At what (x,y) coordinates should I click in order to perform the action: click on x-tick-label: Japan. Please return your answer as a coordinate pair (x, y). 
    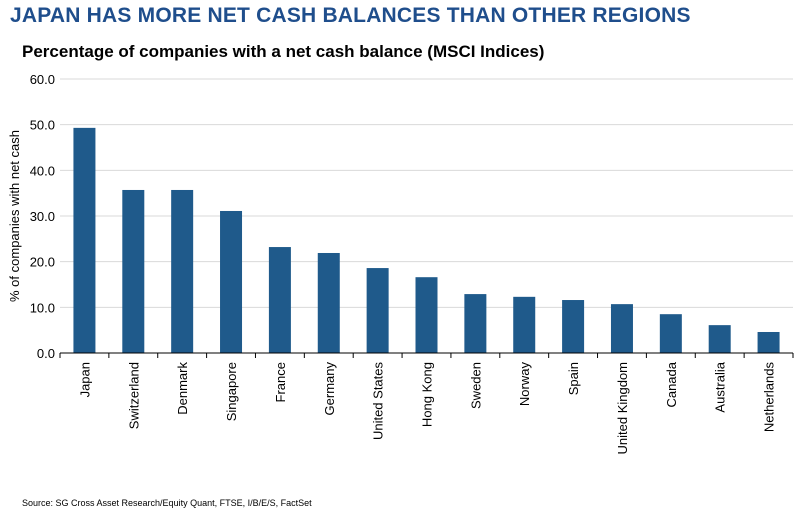
    Looking at the image, I should click on (84, 379).